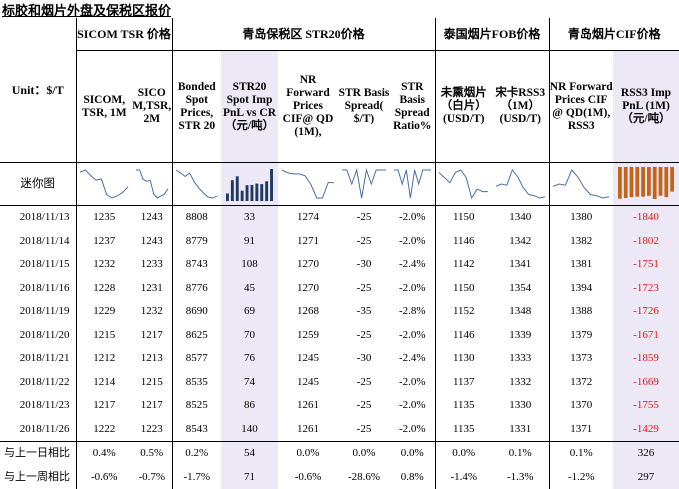 This screenshot has width=679, height=489. Describe the element at coordinates (38, 90) in the screenshot. I see `unit-header: Unit：$/T` at that location.